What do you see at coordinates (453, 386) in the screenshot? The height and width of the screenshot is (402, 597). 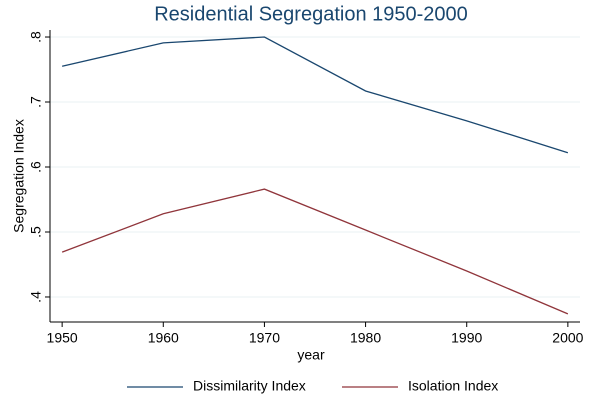 I see `legend-label: Isolation Index` at bounding box center [453, 386].